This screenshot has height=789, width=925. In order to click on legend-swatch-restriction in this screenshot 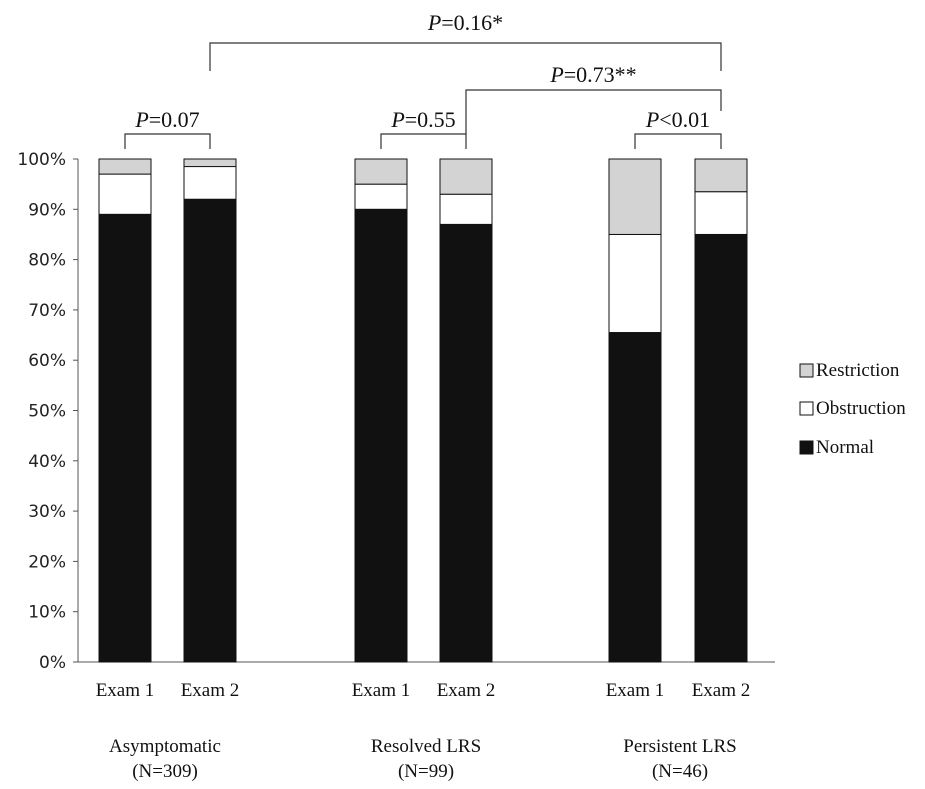, I will do `click(806, 370)`.